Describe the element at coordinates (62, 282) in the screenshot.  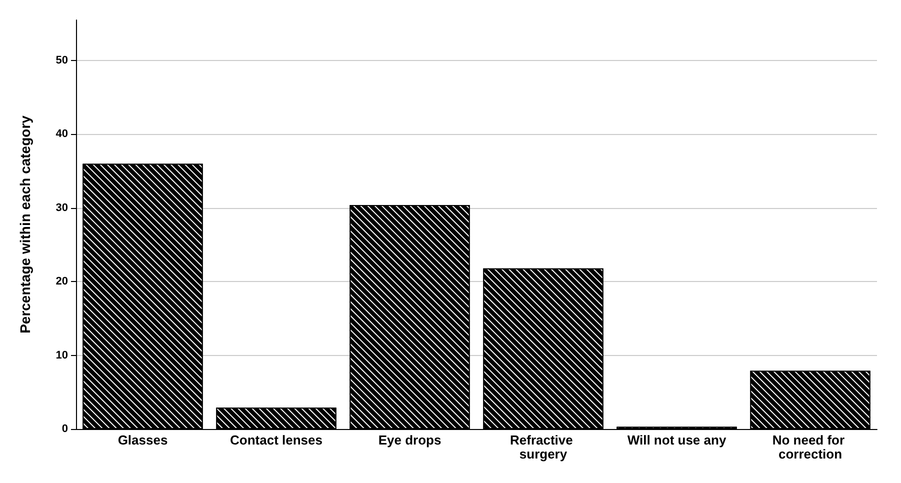
I see `y-tick-label: 20` at that location.